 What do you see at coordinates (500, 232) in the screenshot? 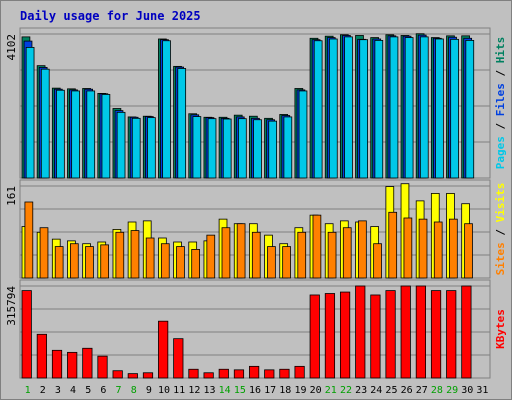
I see `axis-label-part-visits-1: /` at bounding box center [500, 232].